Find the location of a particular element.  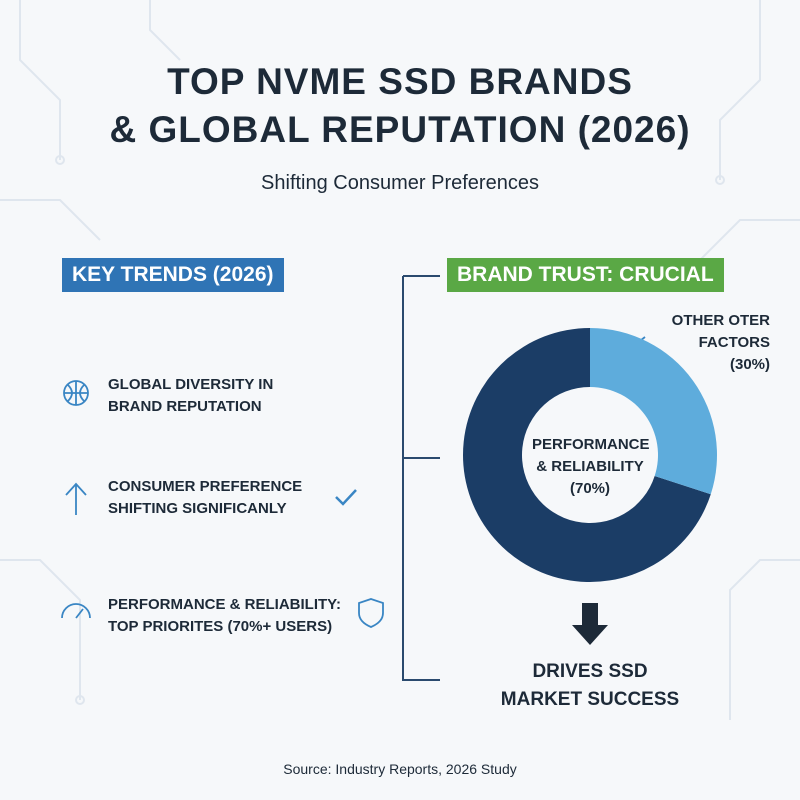

trend-line: BRAND REPUTATION is located at coordinates (185, 406).